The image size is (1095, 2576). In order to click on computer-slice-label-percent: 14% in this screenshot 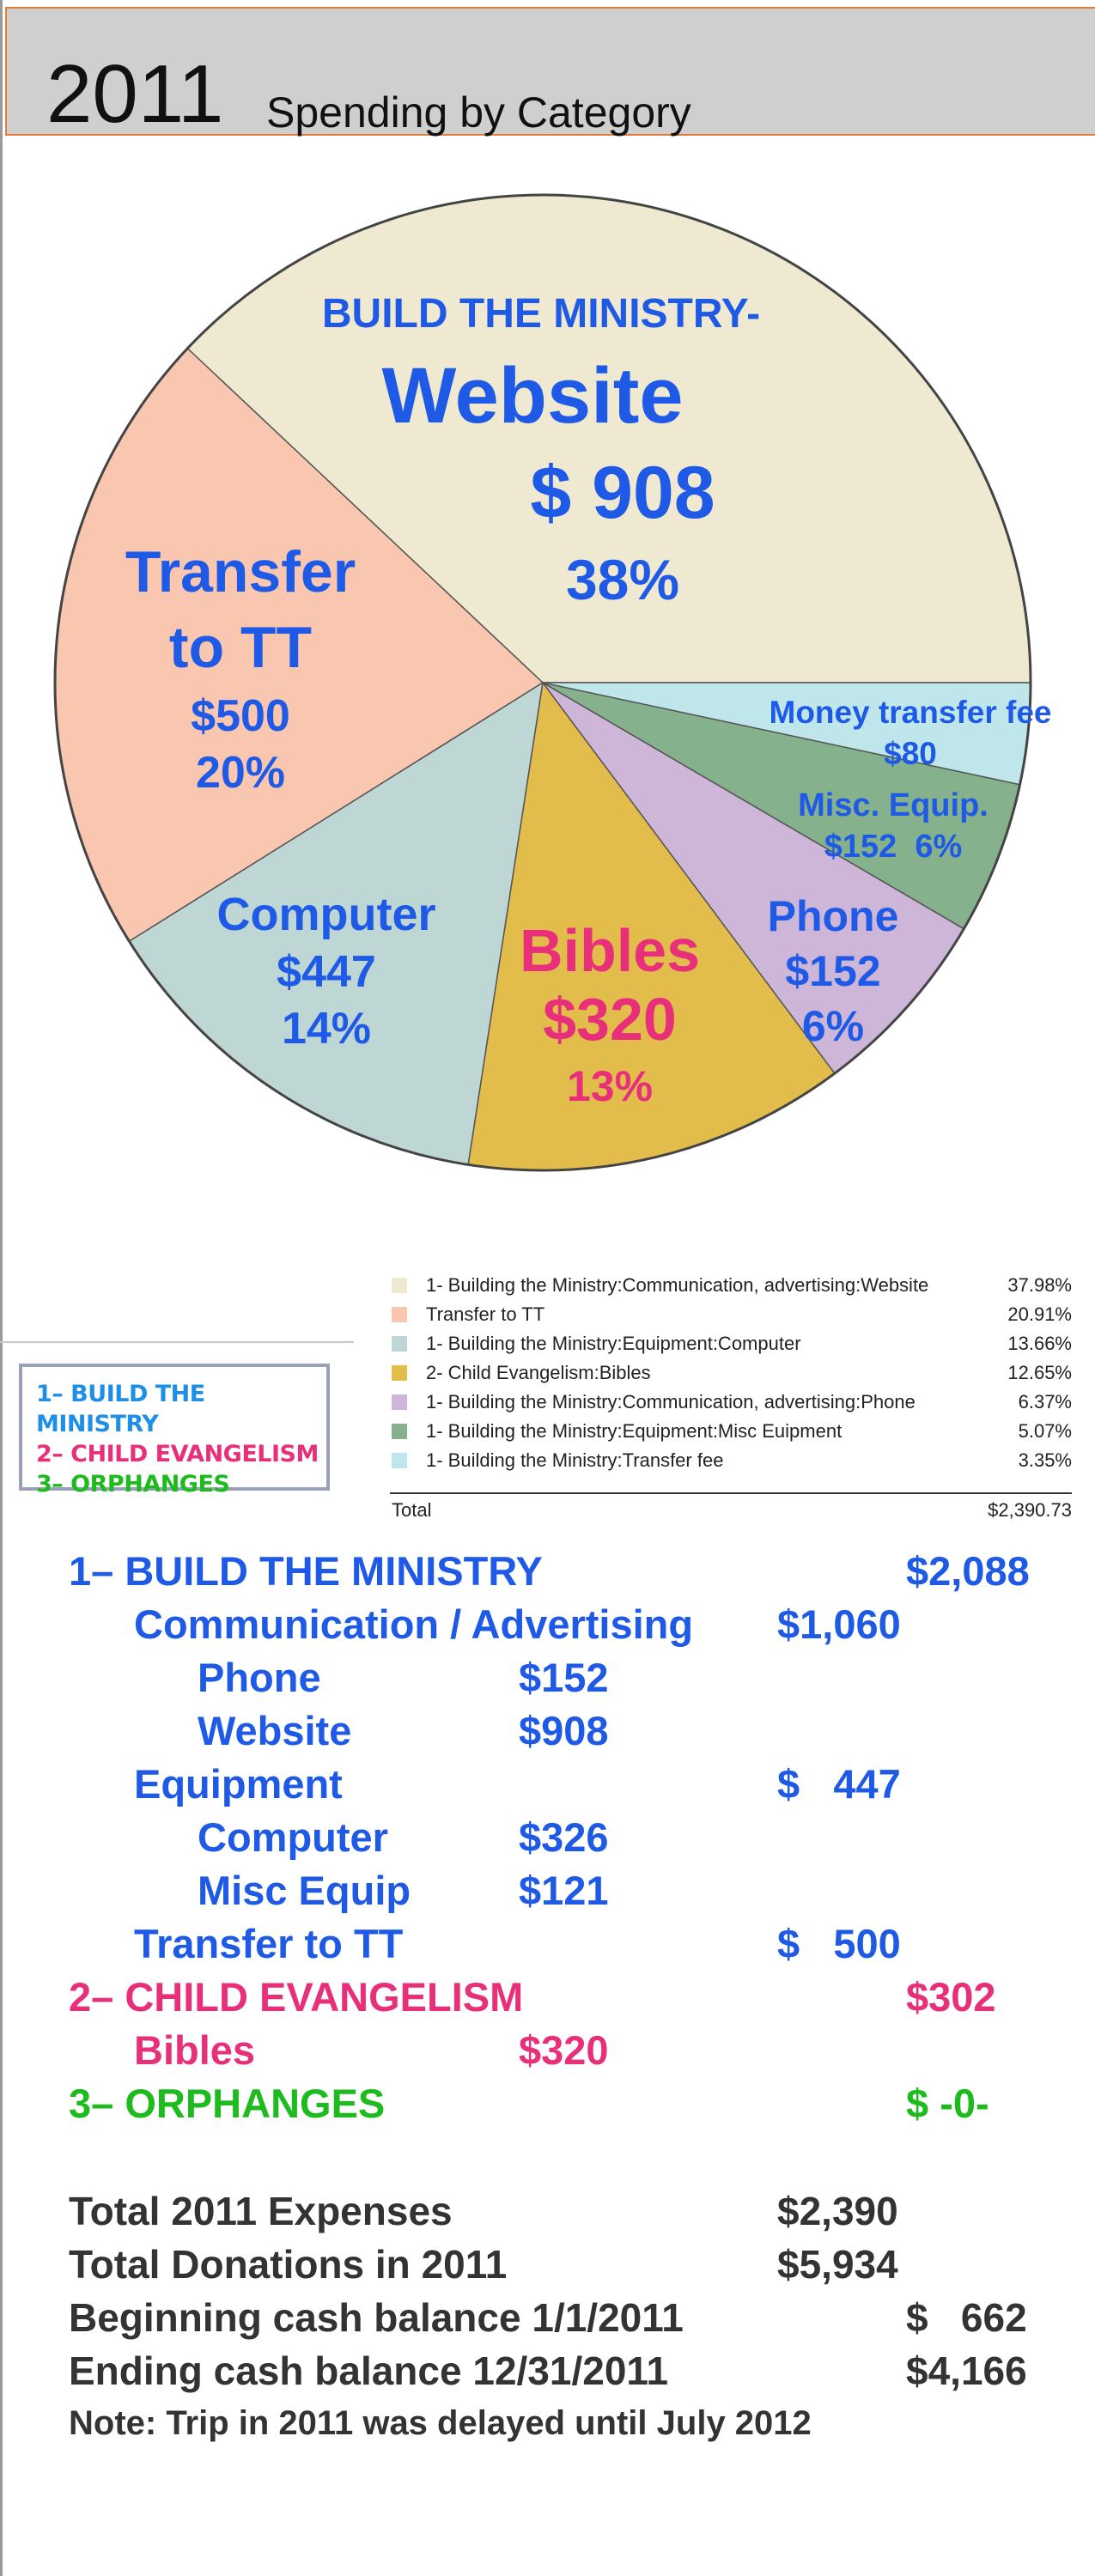, I will do `click(326, 1029)`.